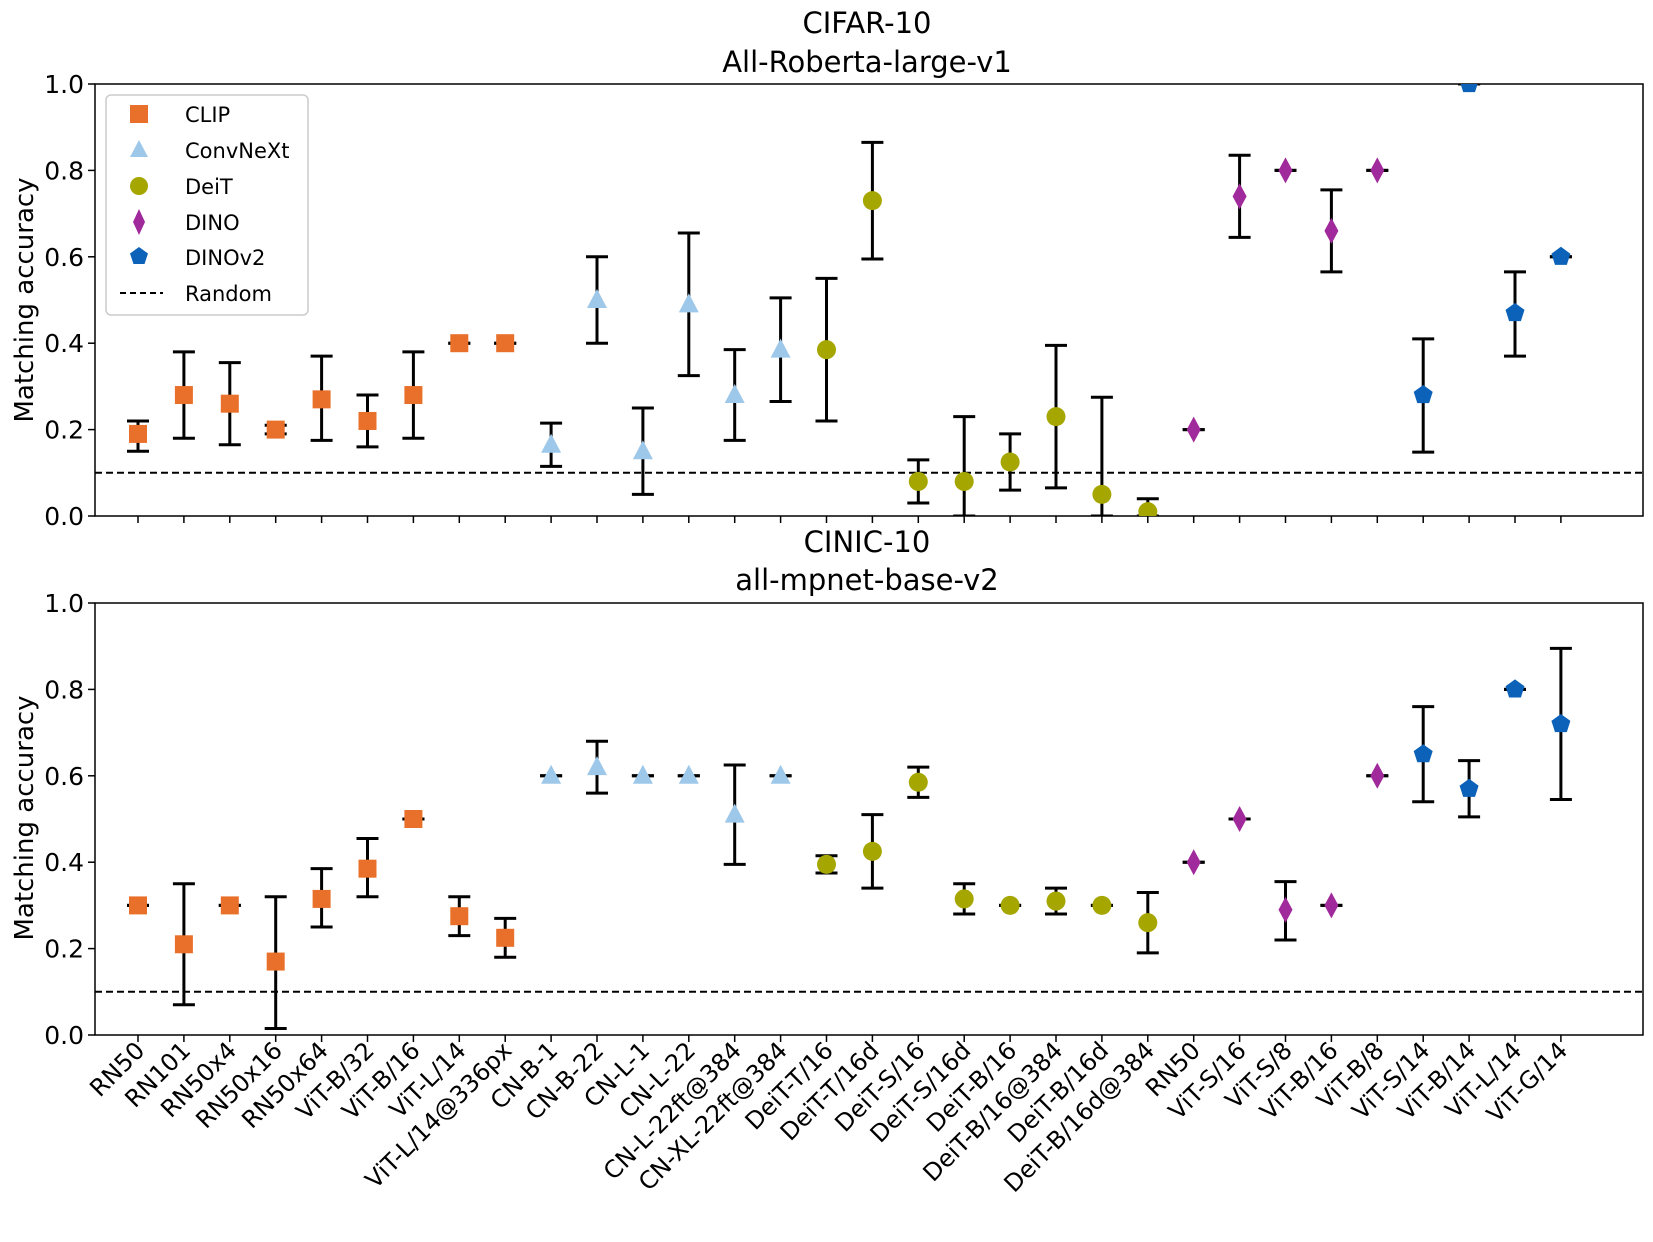  Describe the element at coordinates (225, 258) in the screenshot. I see `legend-dinov2-label: DINOv2` at that location.